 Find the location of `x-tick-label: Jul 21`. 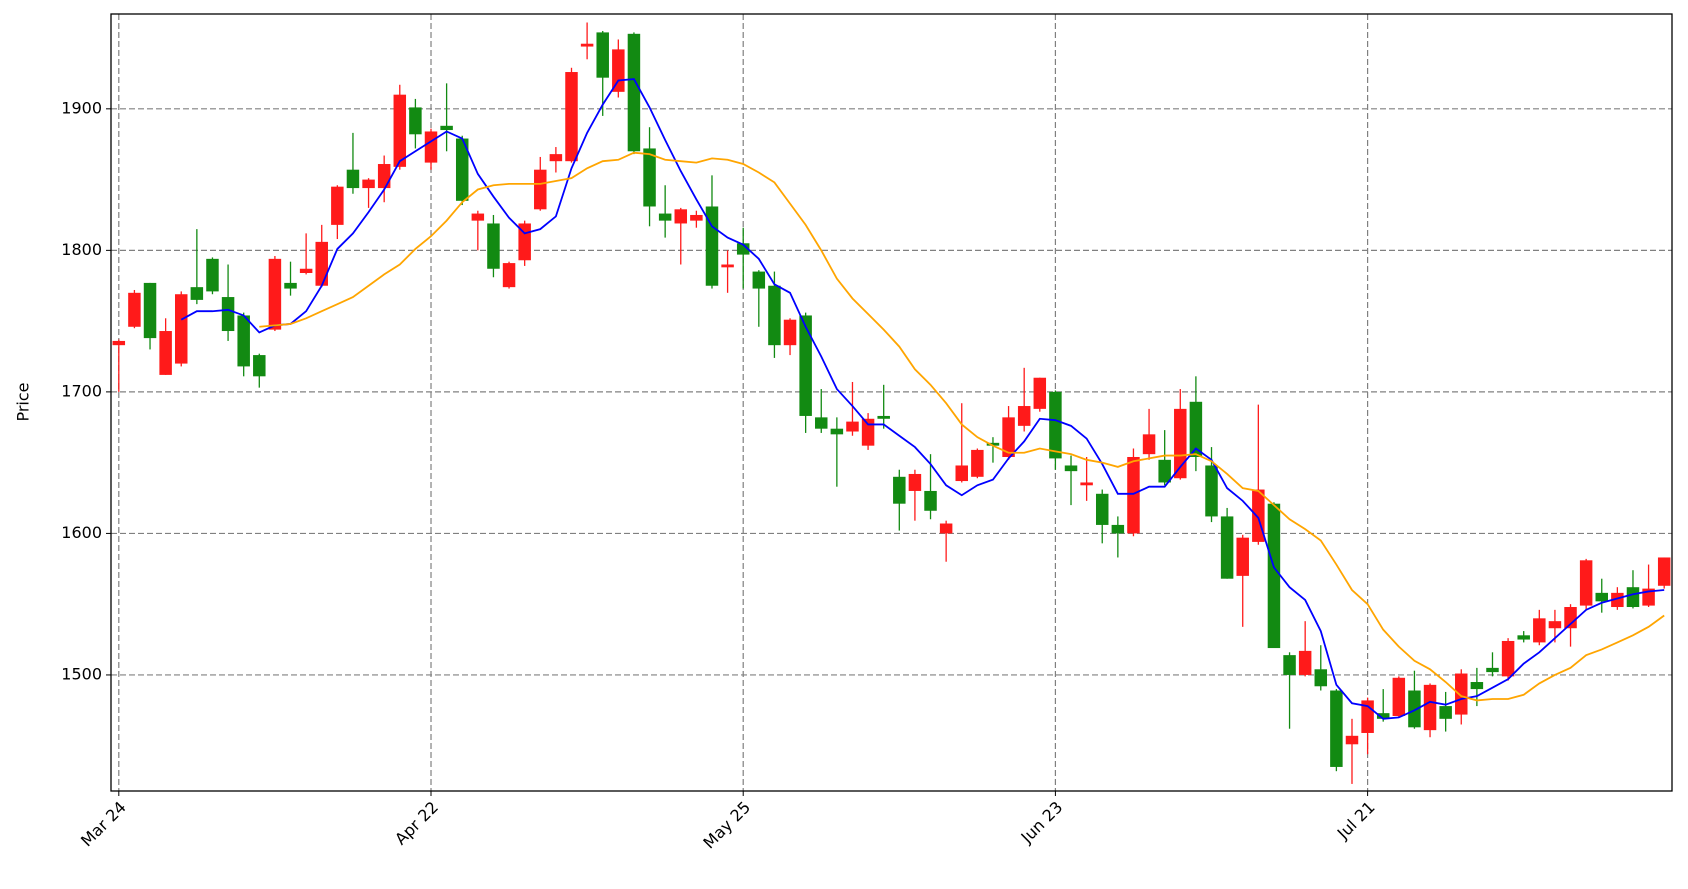

x-tick-label: Jul 21 is located at coordinates (1356, 821).